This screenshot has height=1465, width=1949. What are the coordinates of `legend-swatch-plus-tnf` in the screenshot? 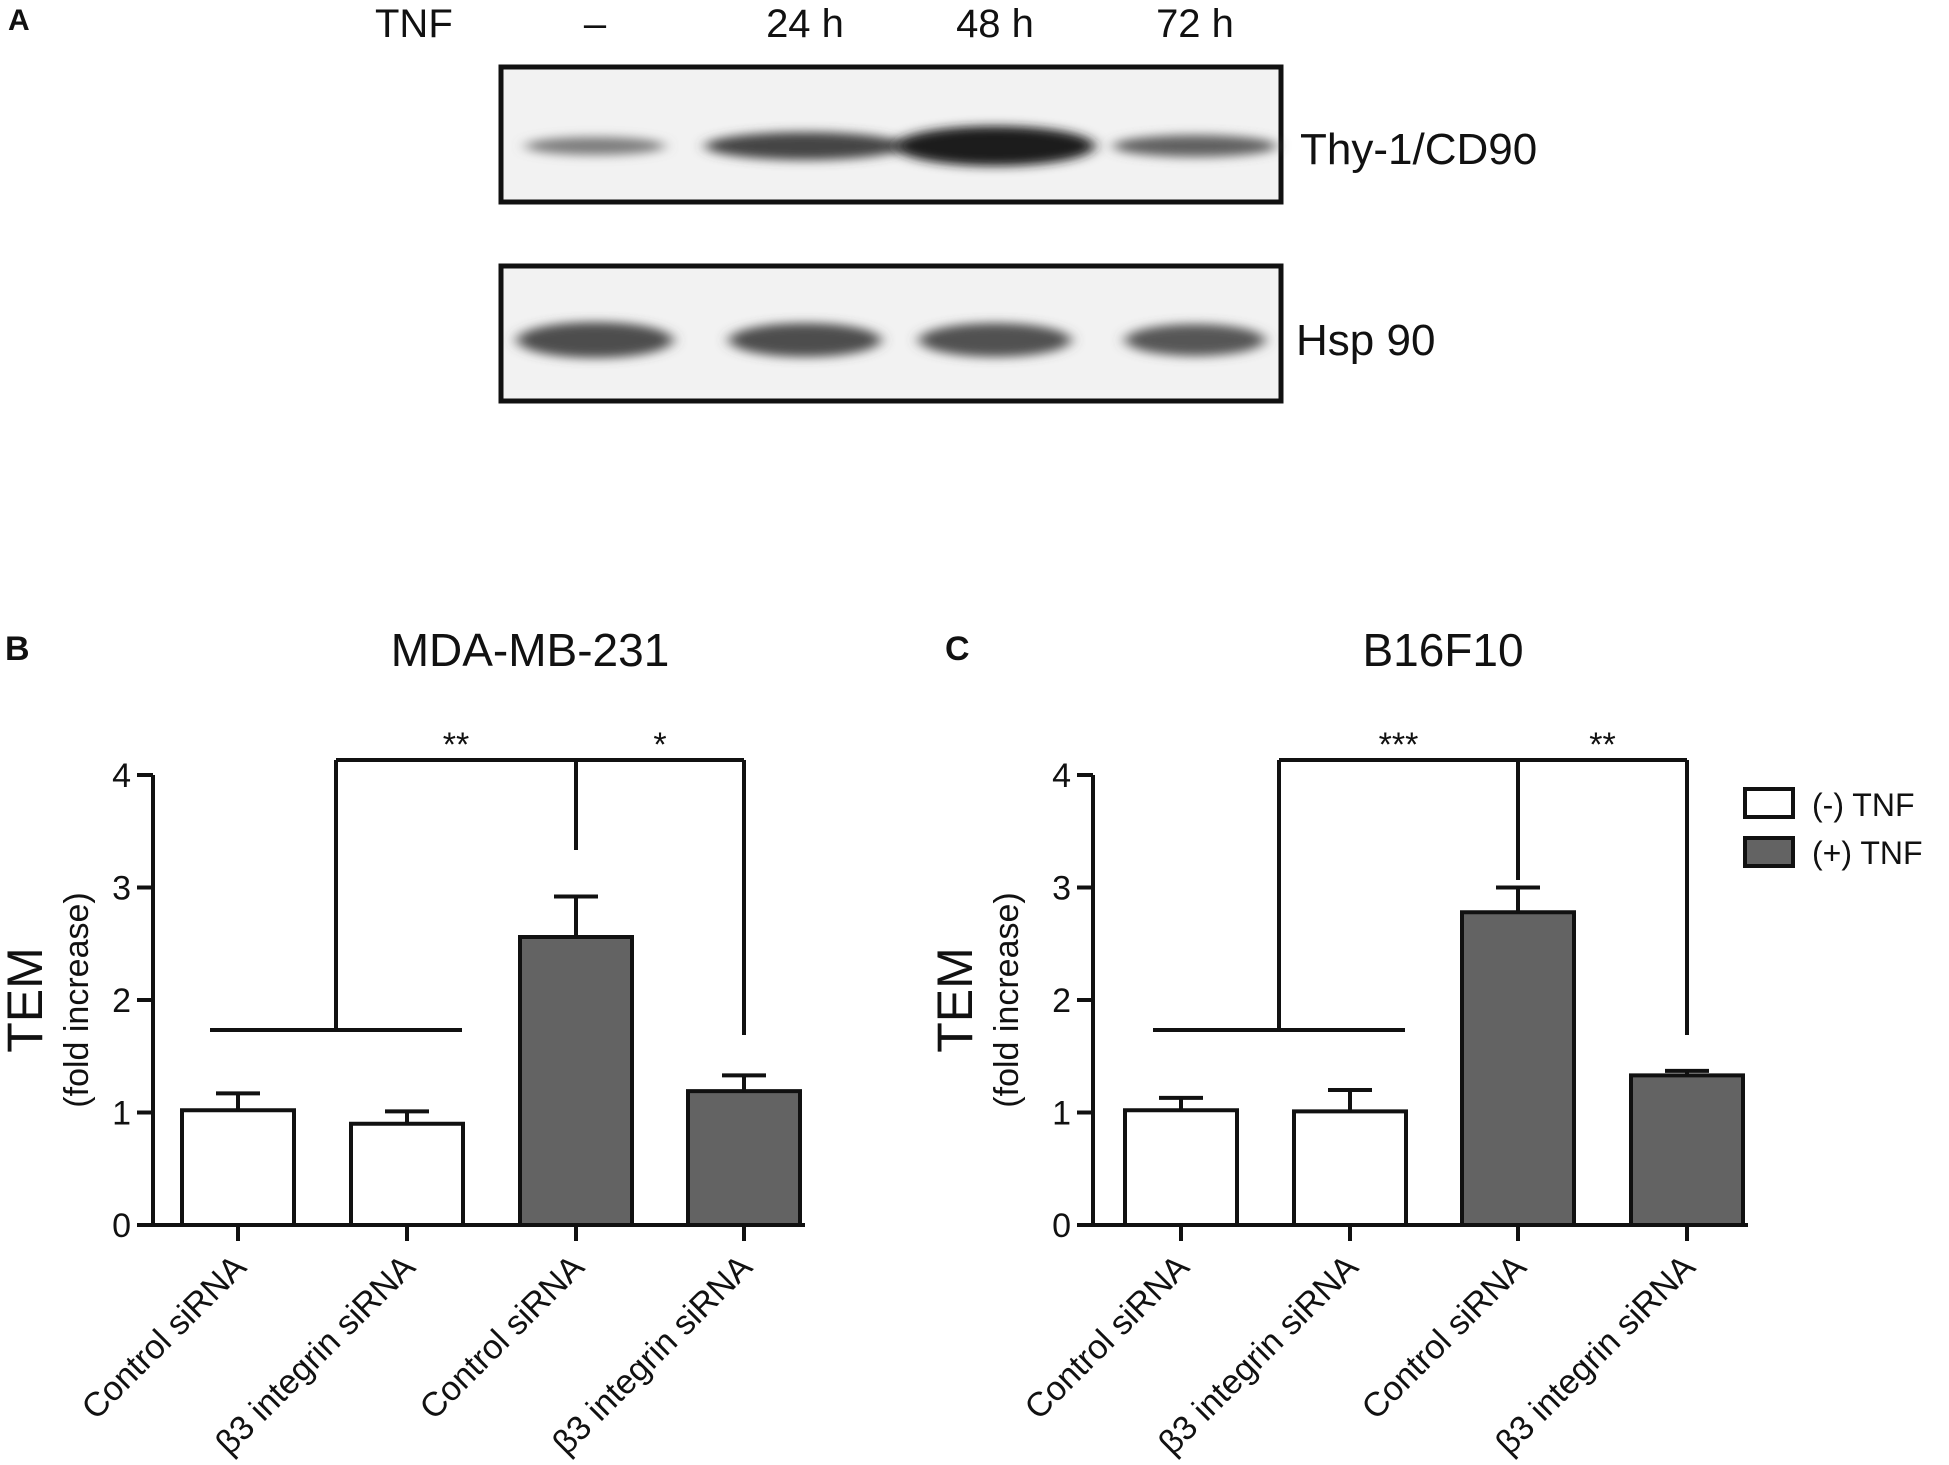 It's located at (1769, 852).